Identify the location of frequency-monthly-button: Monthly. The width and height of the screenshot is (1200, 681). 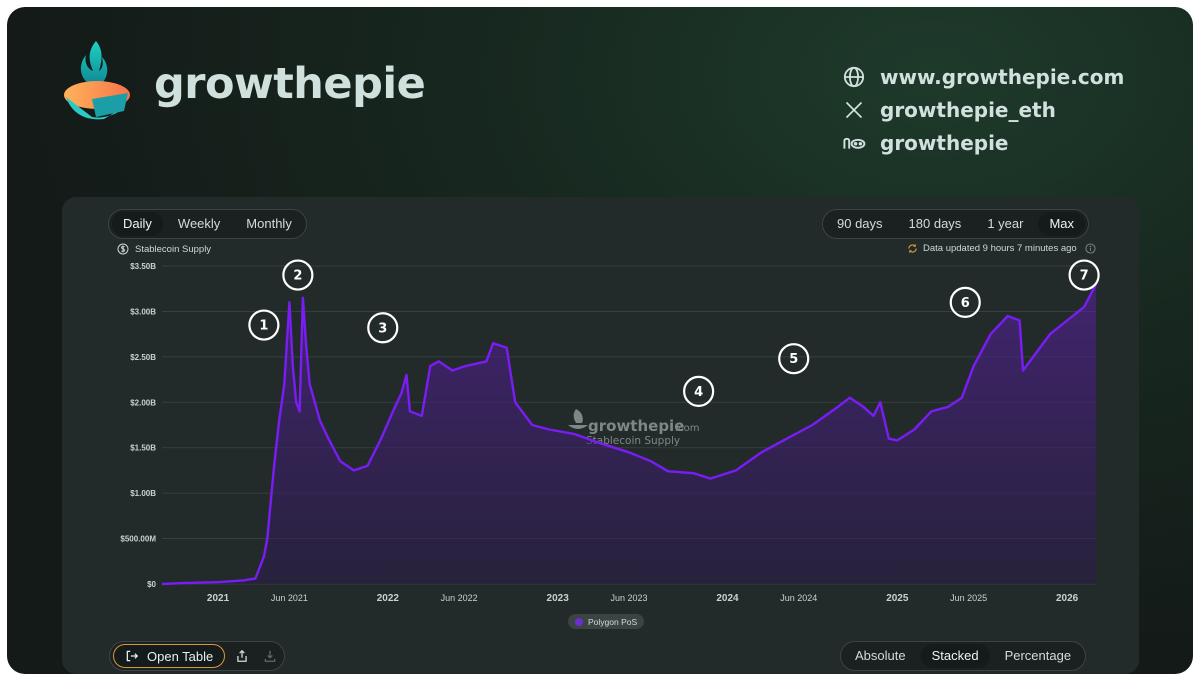
(269, 223).